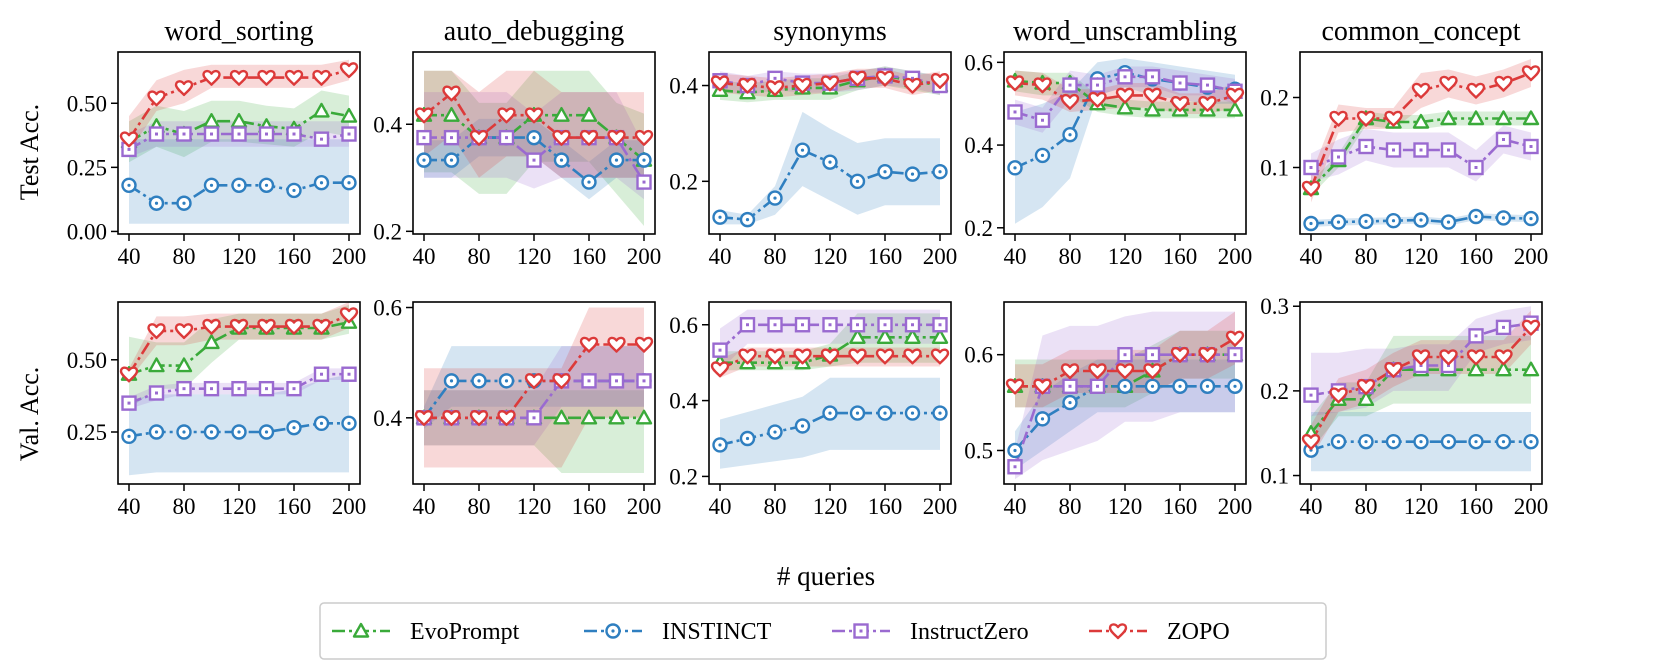 The height and width of the screenshot is (668, 1661). I want to click on panel-test-3: 40 80 120 160 200 0.2 0.4 synonyms, so click(813, 142).